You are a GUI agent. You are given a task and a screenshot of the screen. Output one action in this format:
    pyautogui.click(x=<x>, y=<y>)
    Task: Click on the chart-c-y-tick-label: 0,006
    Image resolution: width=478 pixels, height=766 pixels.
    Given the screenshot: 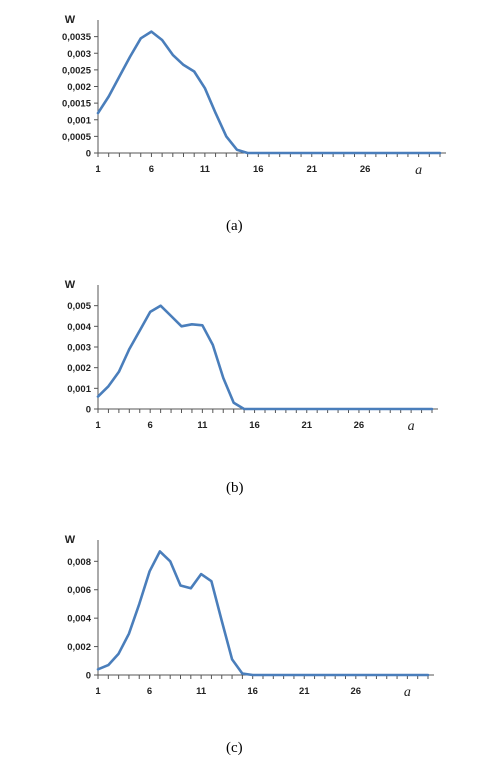 What is the action you would take?
    pyautogui.click(x=79, y=590)
    